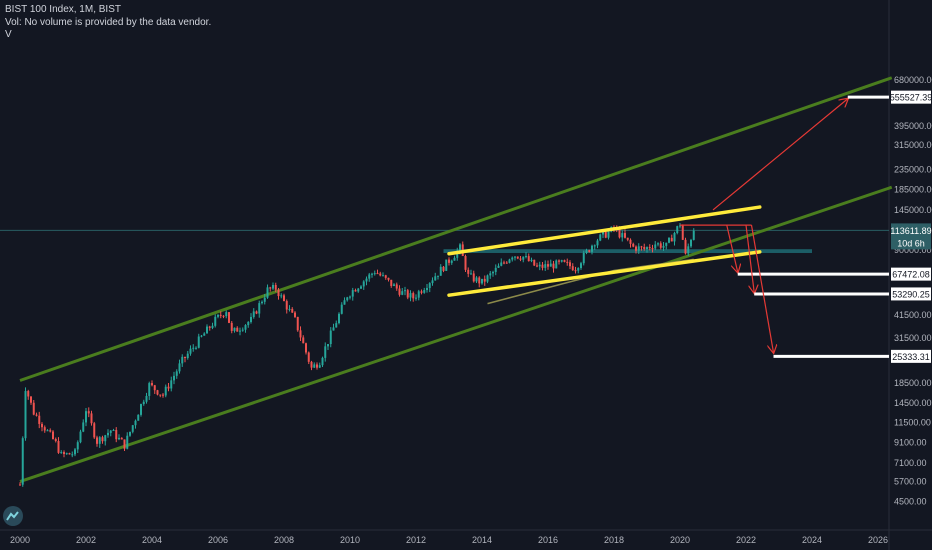 The width and height of the screenshot is (932, 550). I want to click on time-tick-label: 2008, so click(284, 540).